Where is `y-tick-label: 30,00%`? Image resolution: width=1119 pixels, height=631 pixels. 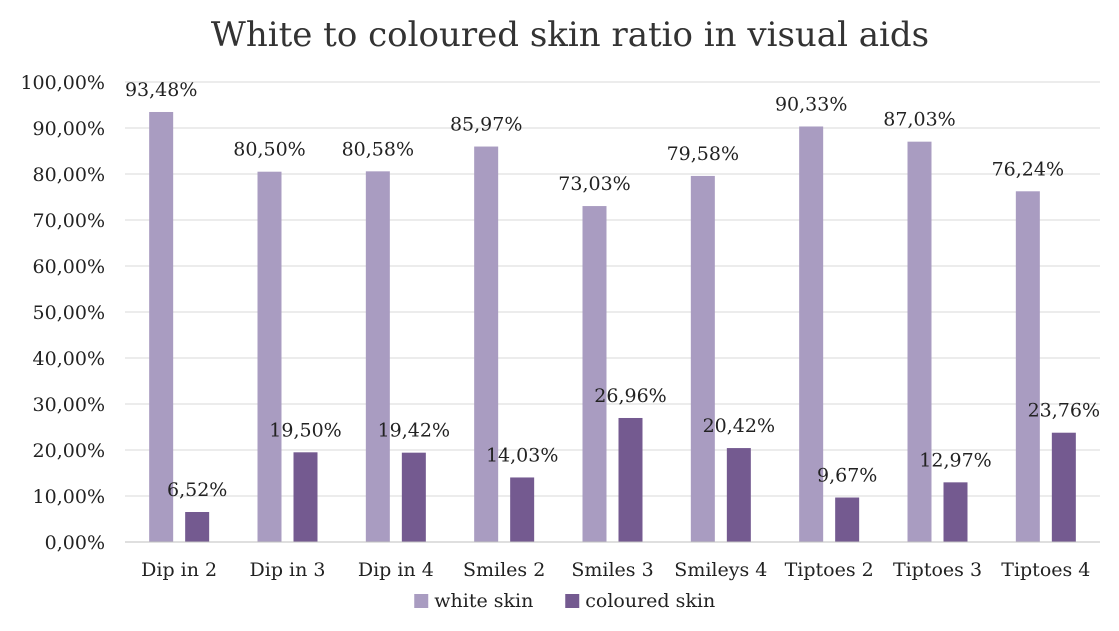 y-tick-label: 30,00% is located at coordinates (69, 405).